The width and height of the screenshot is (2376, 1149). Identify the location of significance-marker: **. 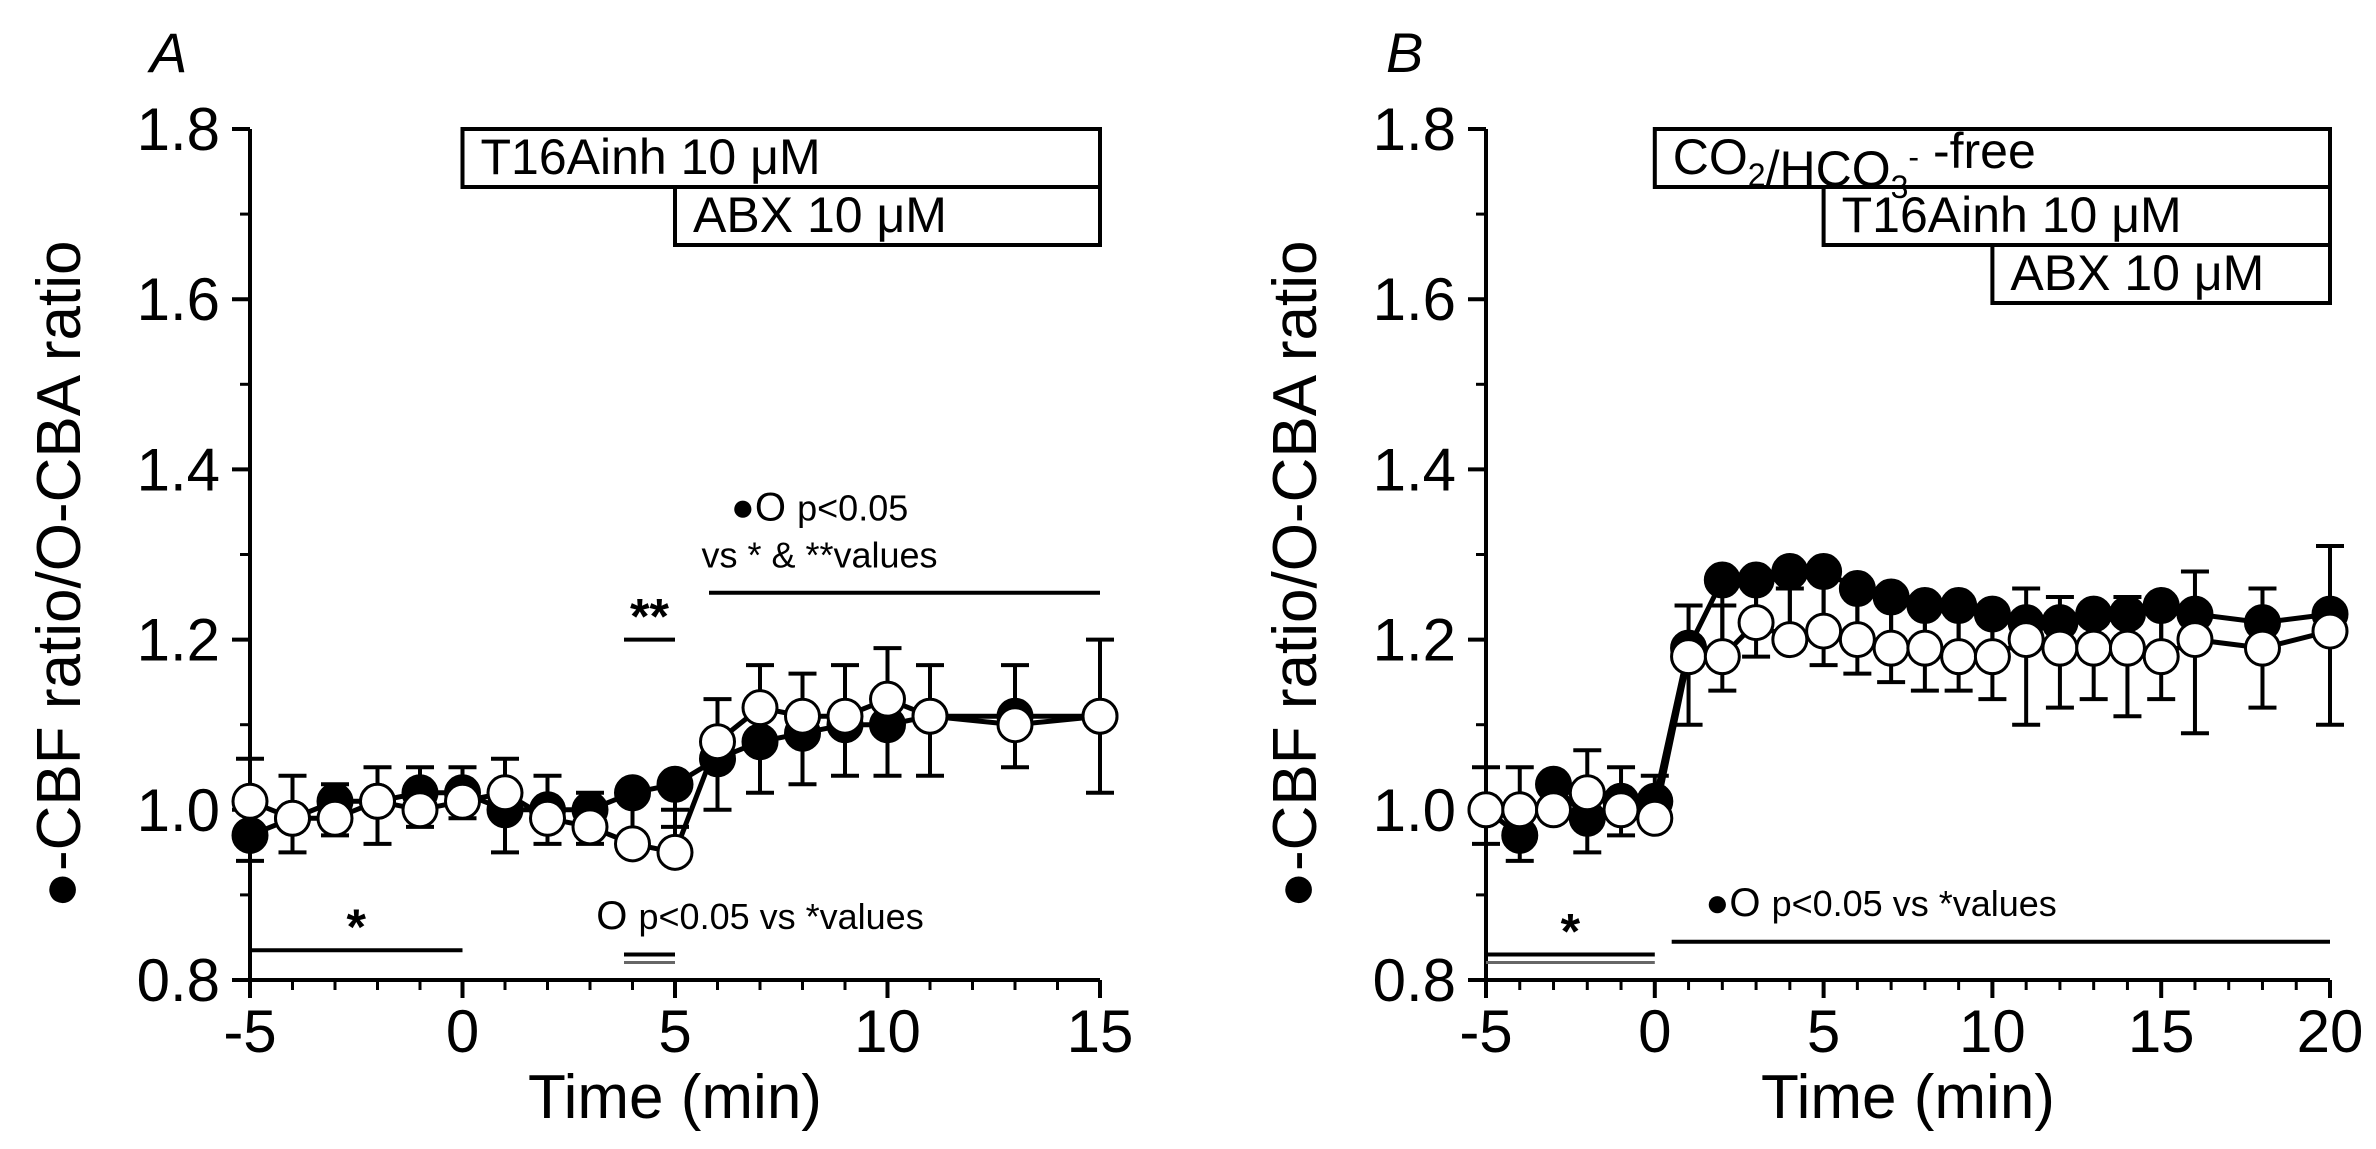
(649, 617).